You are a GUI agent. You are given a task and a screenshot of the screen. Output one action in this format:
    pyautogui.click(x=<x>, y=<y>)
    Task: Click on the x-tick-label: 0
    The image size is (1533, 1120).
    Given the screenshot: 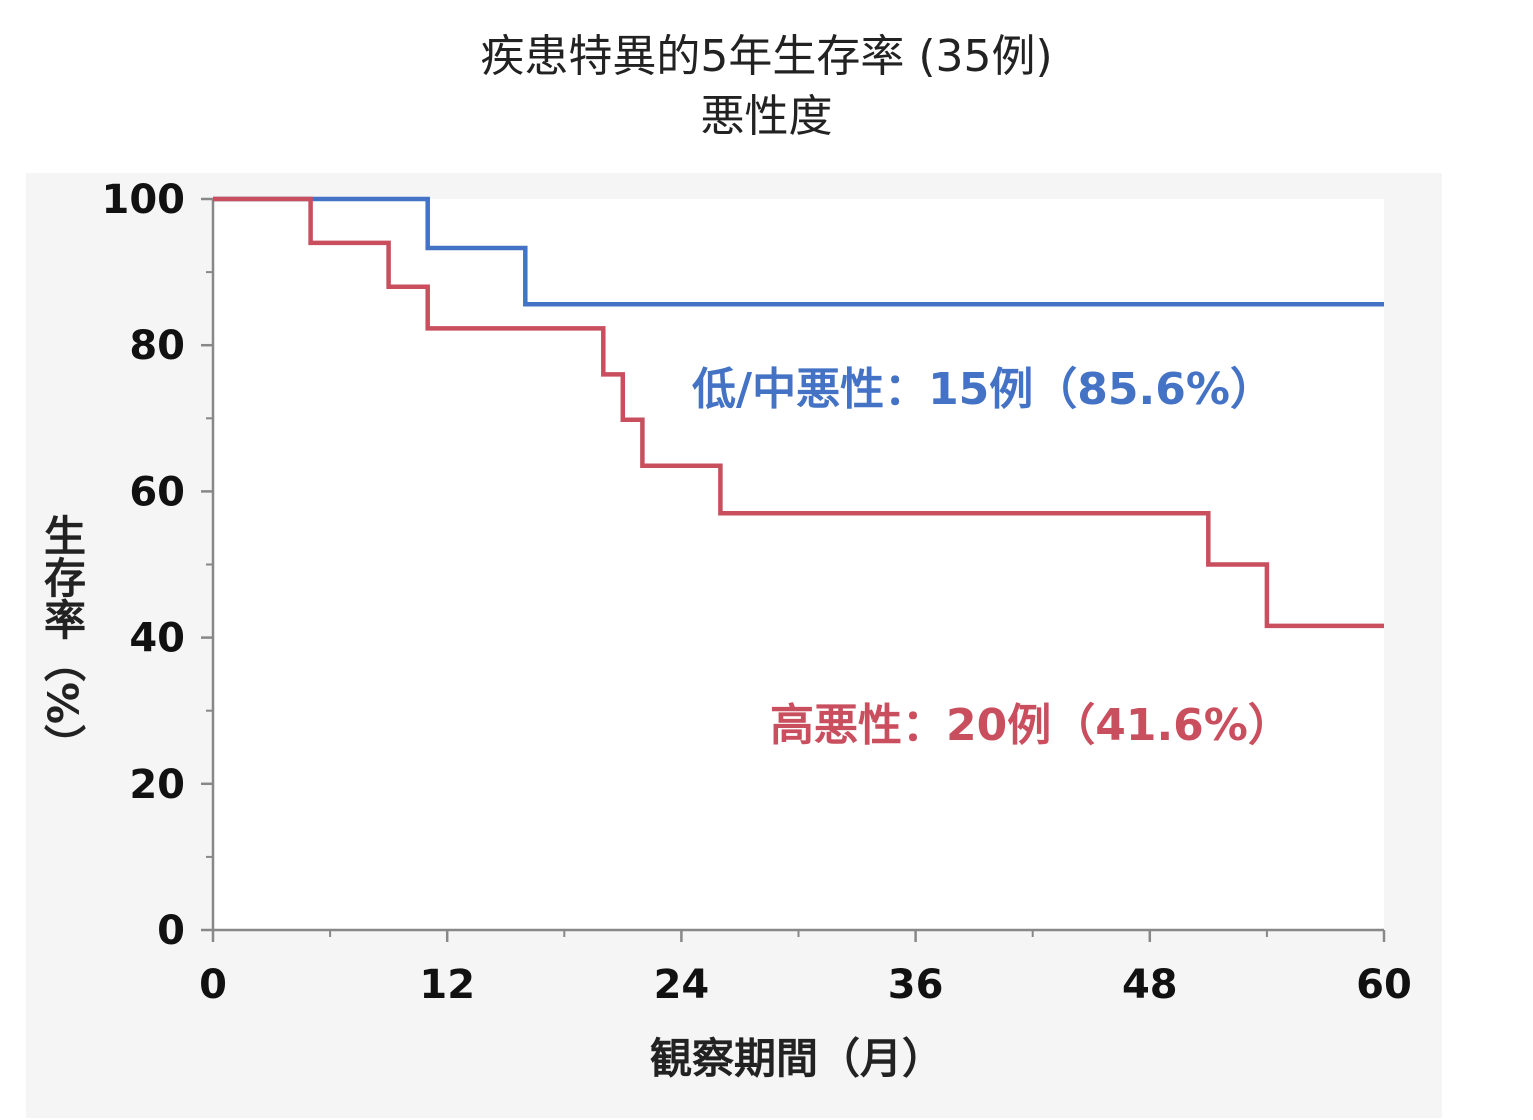 What is the action you would take?
    pyautogui.click(x=213, y=985)
    